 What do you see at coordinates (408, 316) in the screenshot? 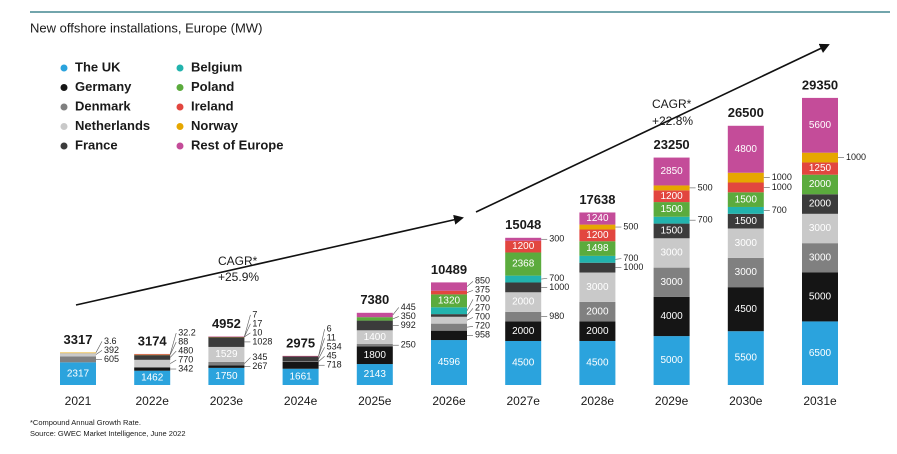
I see `value-label: 350` at bounding box center [408, 316].